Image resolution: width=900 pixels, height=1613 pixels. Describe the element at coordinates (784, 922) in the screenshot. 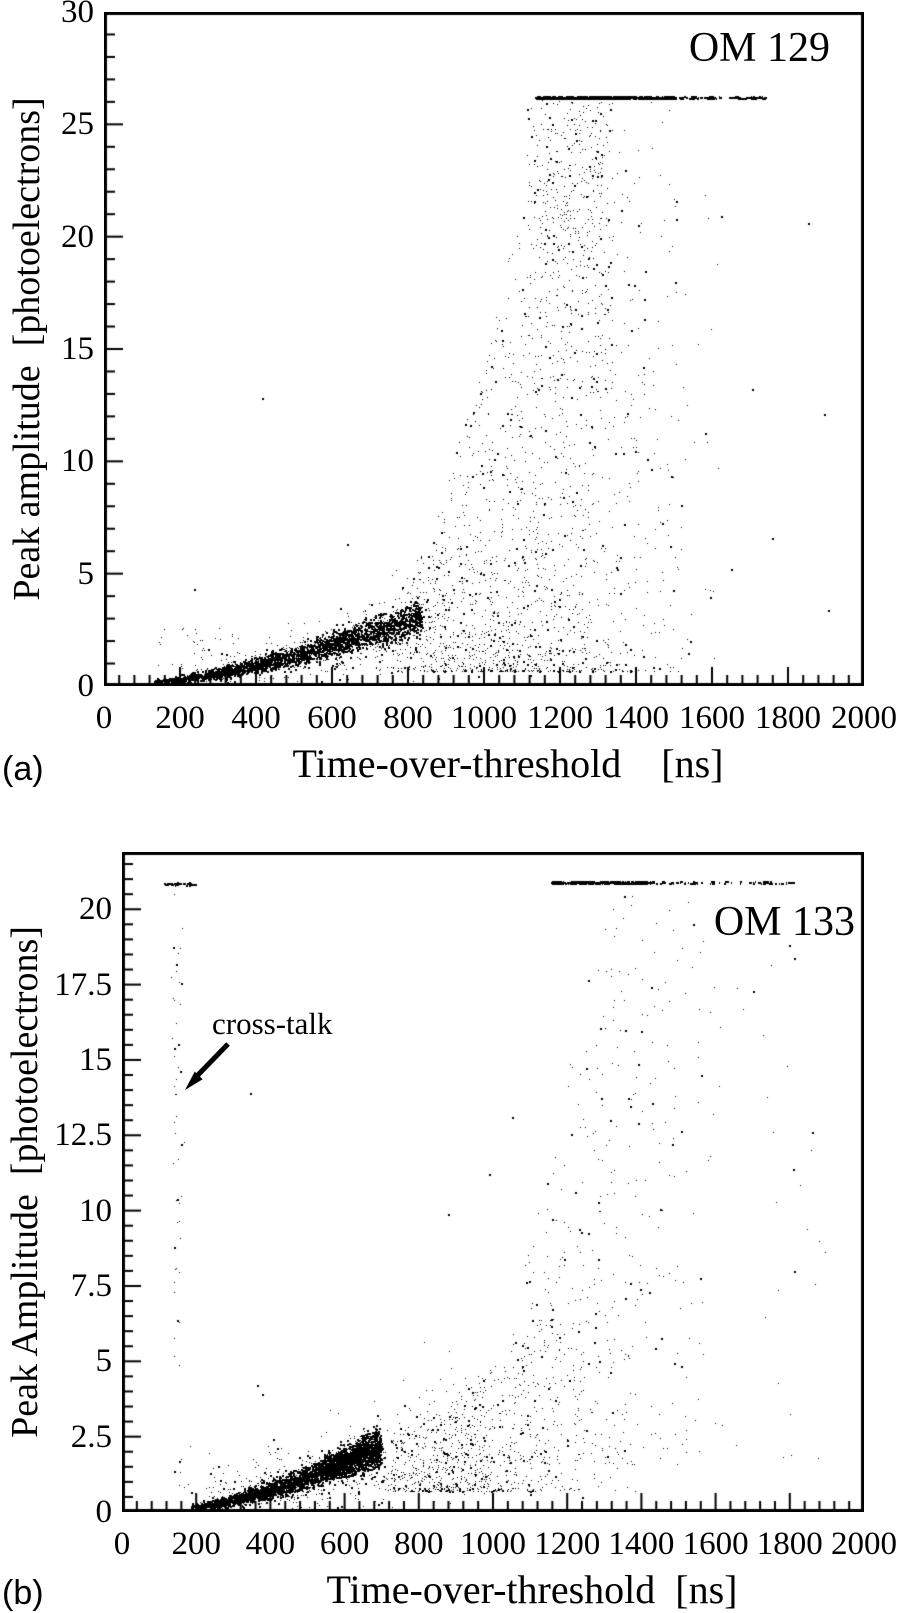

I see `panel-b-om-label: OM 133` at that location.